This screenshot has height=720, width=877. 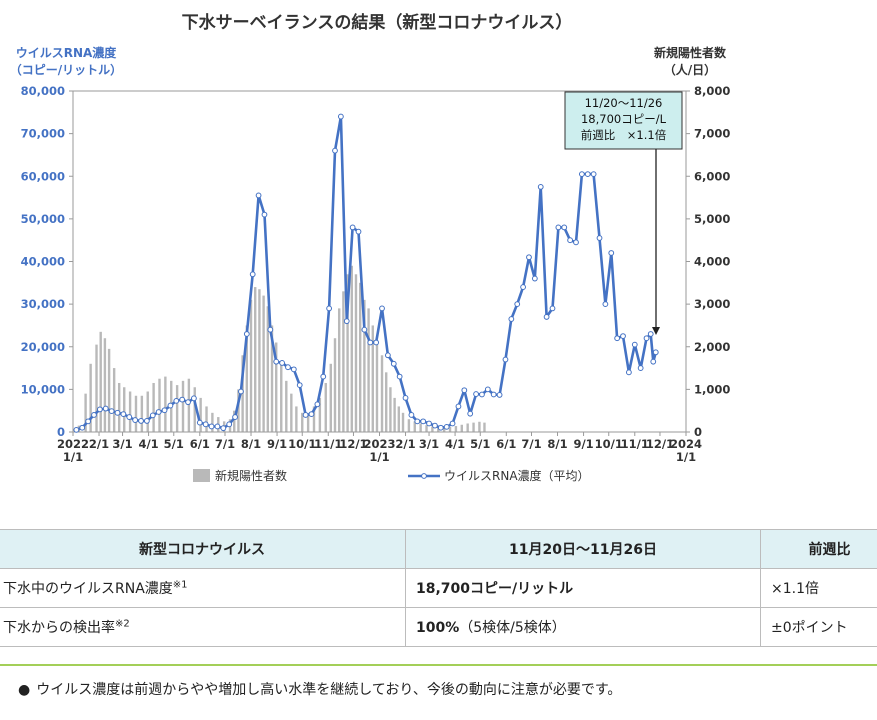 I want to click on row-label-text: 下水中のウイルスRNA濃度, so click(x=88, y=589).